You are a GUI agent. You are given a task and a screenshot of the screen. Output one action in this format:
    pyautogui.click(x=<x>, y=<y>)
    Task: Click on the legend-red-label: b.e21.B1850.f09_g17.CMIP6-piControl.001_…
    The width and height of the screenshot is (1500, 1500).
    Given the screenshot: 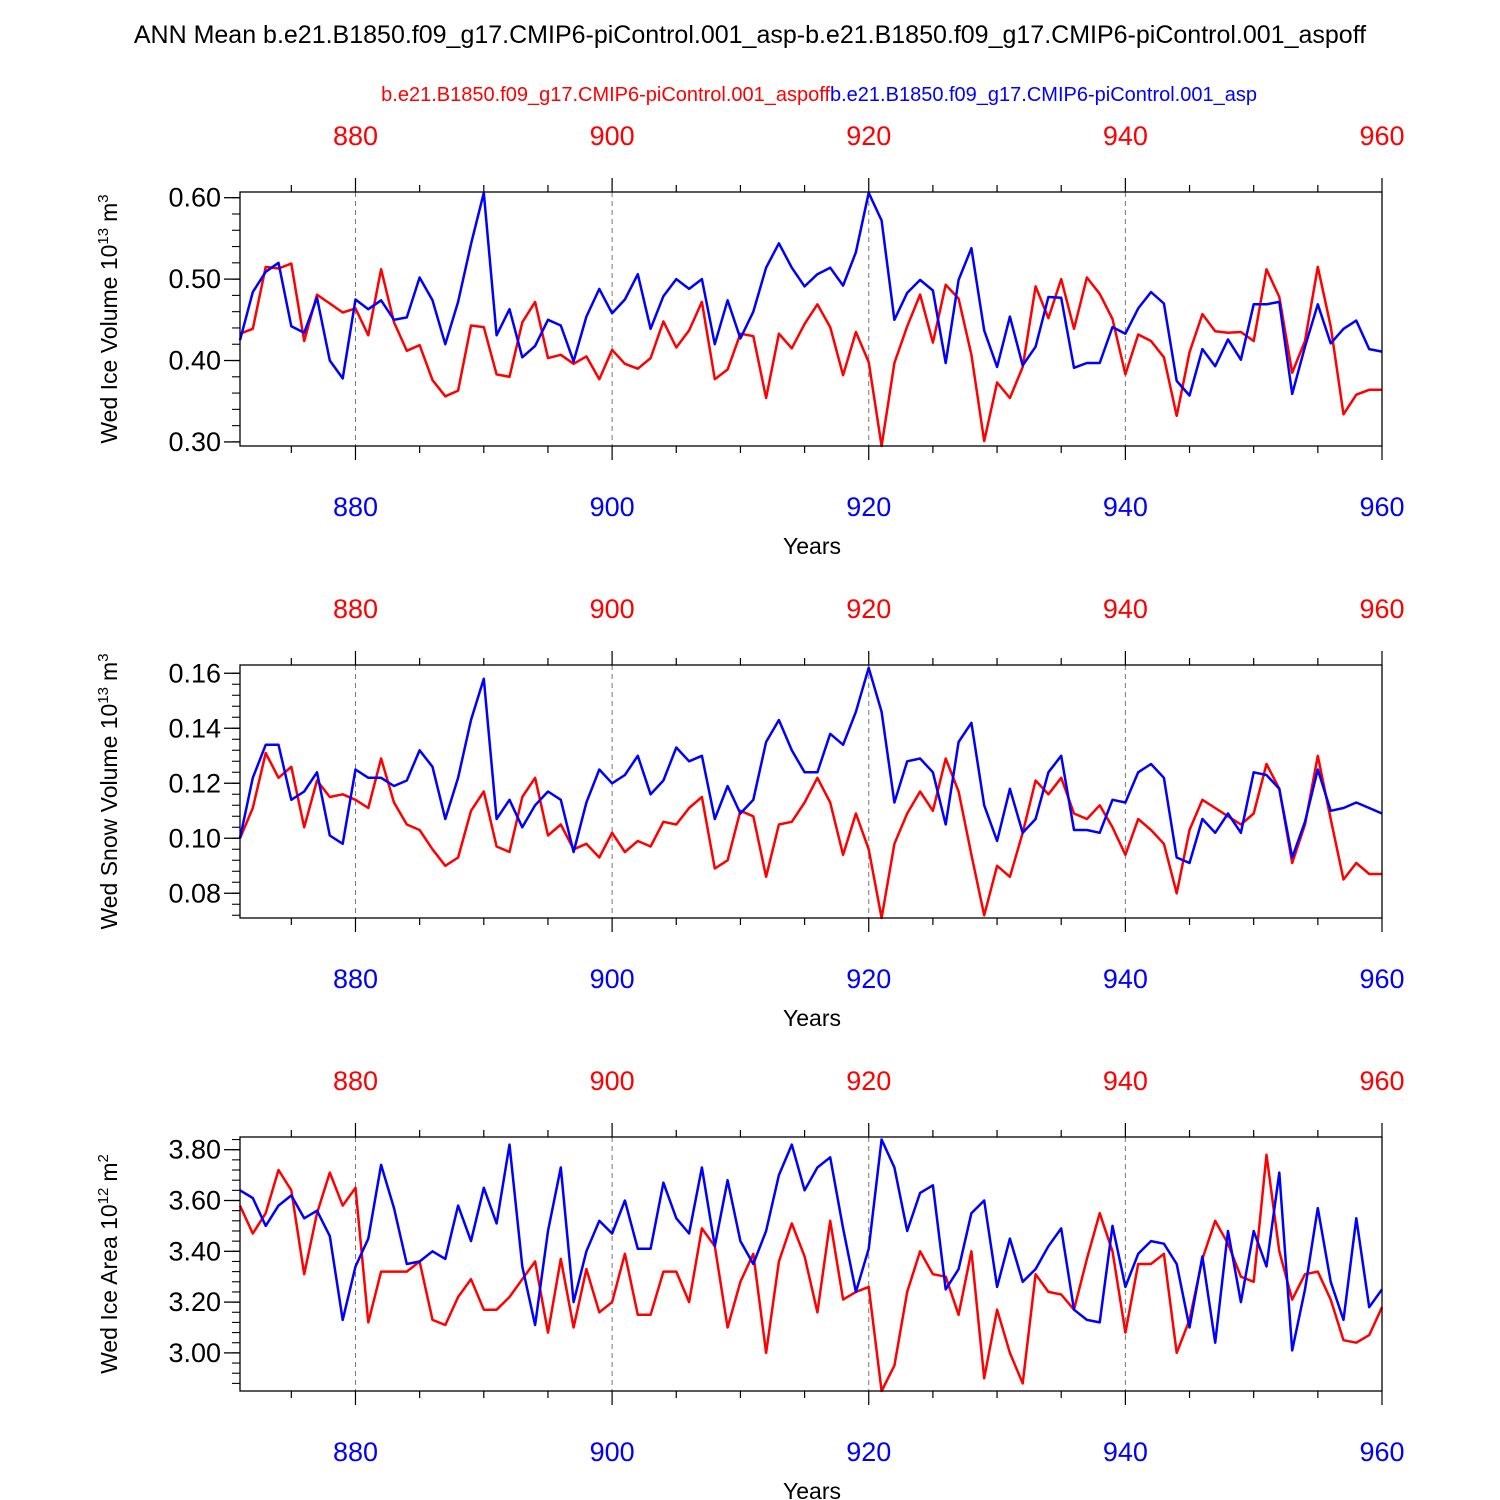 What is the action you would take?
    pyautogui.click(x=605, y=95)
    